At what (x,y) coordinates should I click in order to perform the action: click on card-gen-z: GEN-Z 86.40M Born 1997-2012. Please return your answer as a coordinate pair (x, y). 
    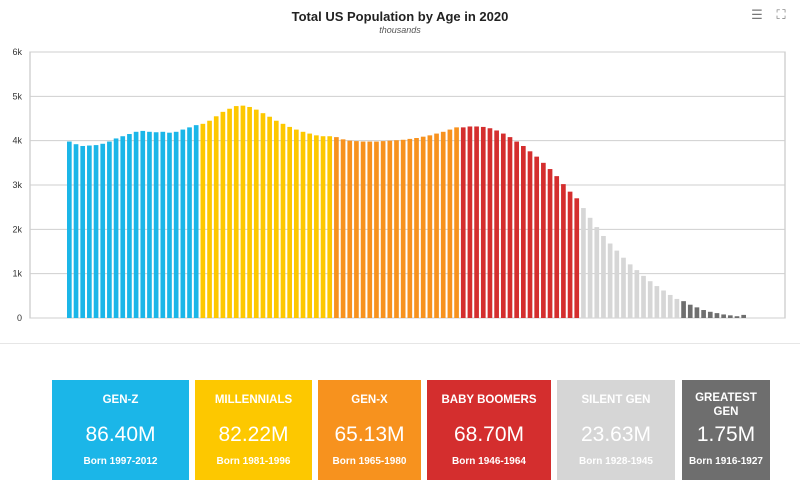
    Looking at the image, I should click on (120, 430).